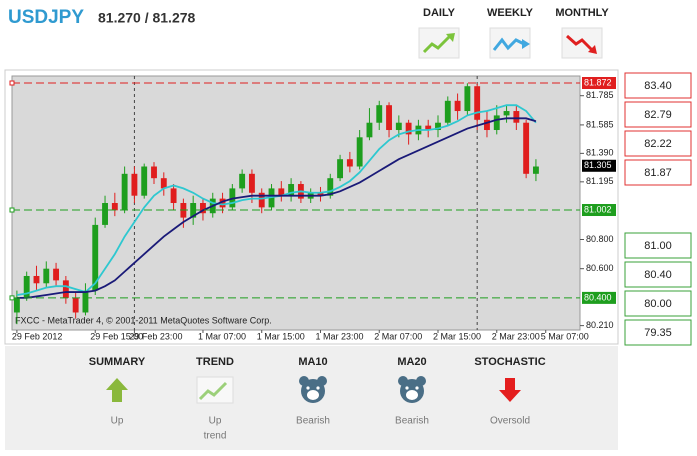 Image resolution: width=697 pixels, height=456 pixels. I want to click on support-level: 79.35, so click(658, 333).